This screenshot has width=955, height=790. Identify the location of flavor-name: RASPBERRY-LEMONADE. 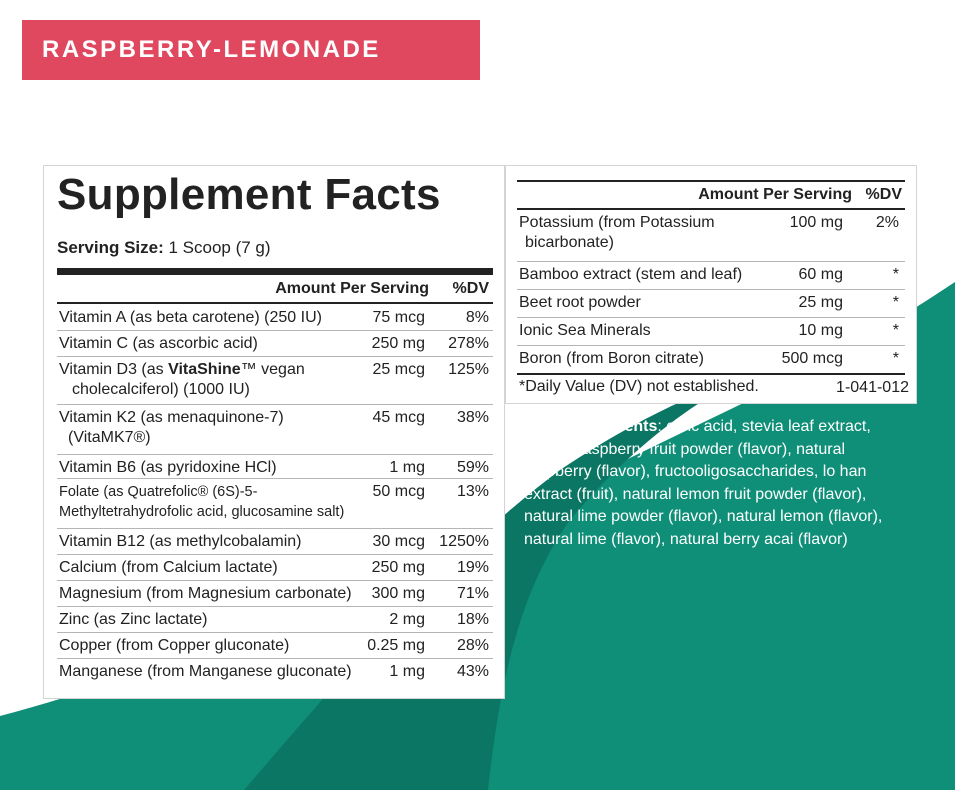
(211, 49).